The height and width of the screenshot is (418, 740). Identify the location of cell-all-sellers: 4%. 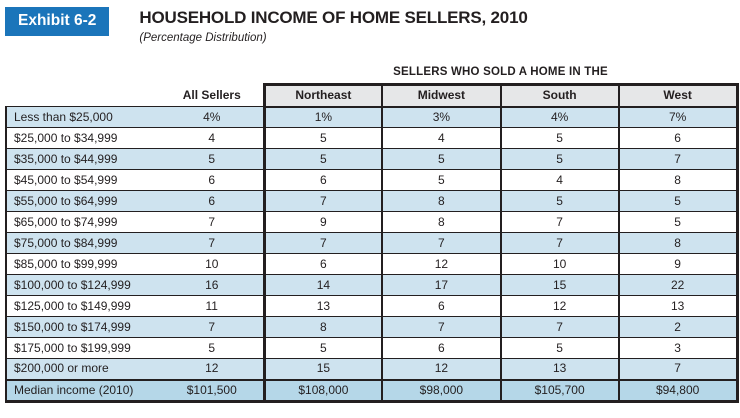
(213, 117).